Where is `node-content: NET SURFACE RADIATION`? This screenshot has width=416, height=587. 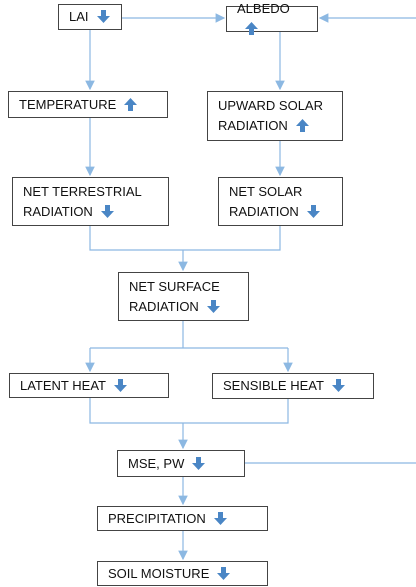 node-content: NET SURFACE RADIATION is located at coordinates (183, 297).